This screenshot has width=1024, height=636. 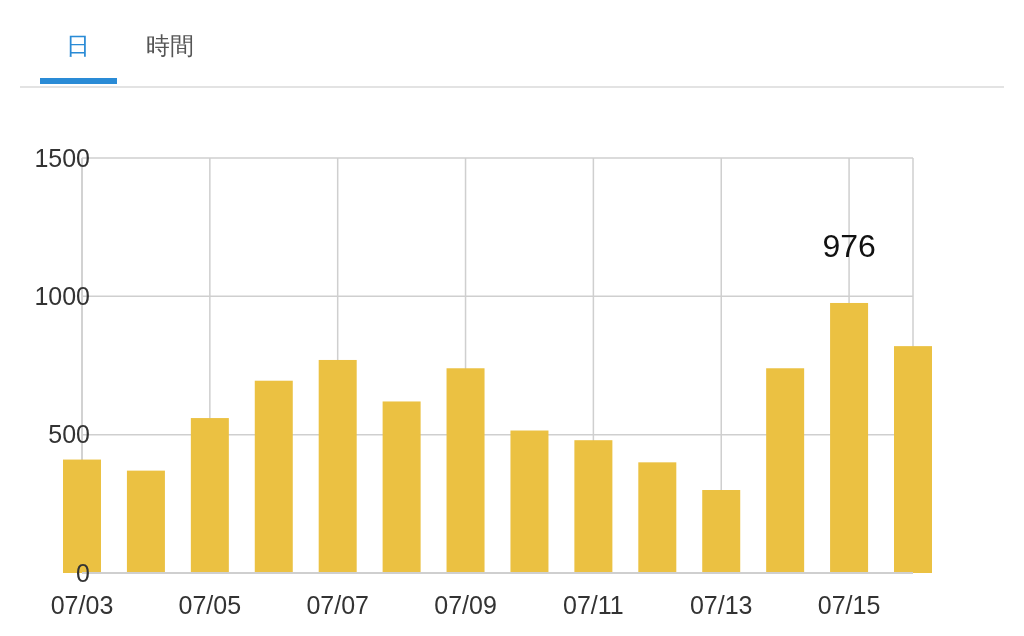 What do you see at coordinates (593, 605) in the screenshot?
I see `x-tick-label: 07/11` at bounding box center [593, 605].